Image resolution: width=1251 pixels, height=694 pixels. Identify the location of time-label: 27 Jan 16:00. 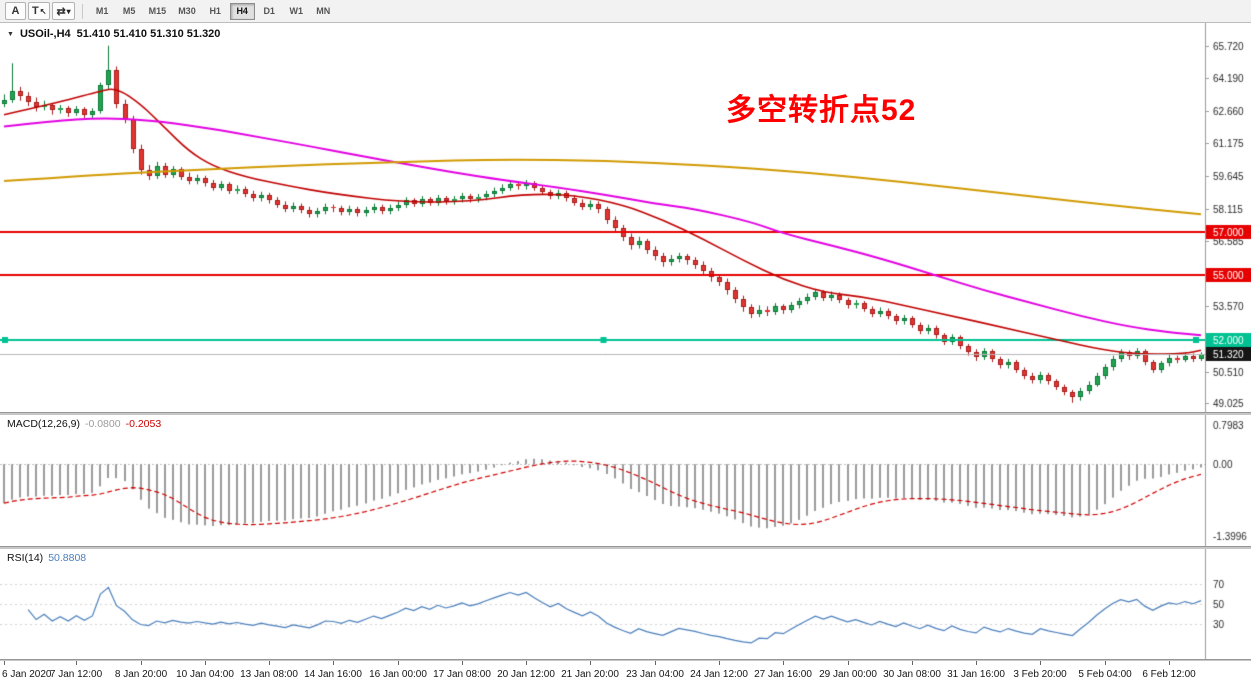
(783, 674).